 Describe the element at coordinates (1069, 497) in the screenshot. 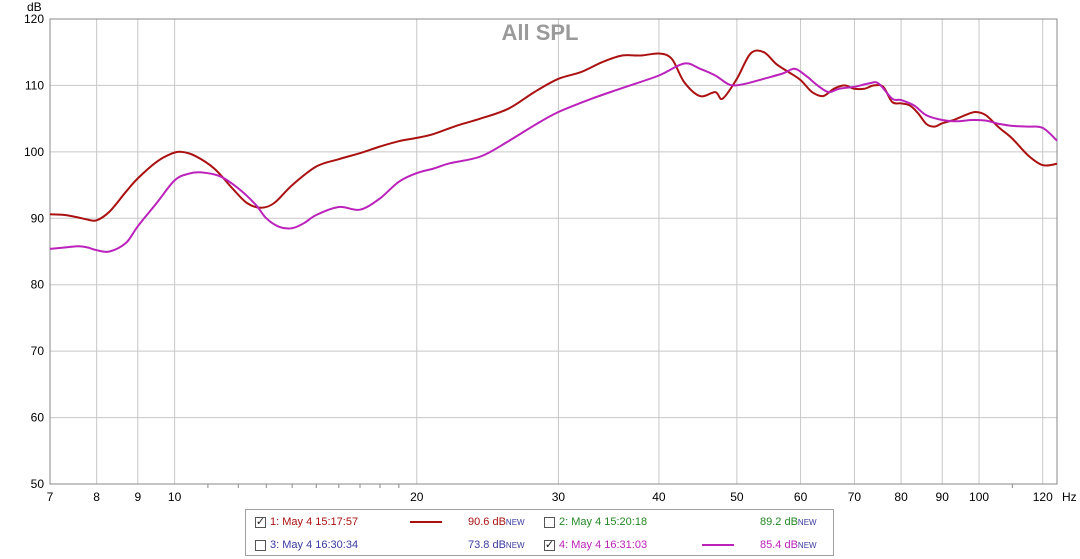

I see `x-axis-unit: Hz` at that location.